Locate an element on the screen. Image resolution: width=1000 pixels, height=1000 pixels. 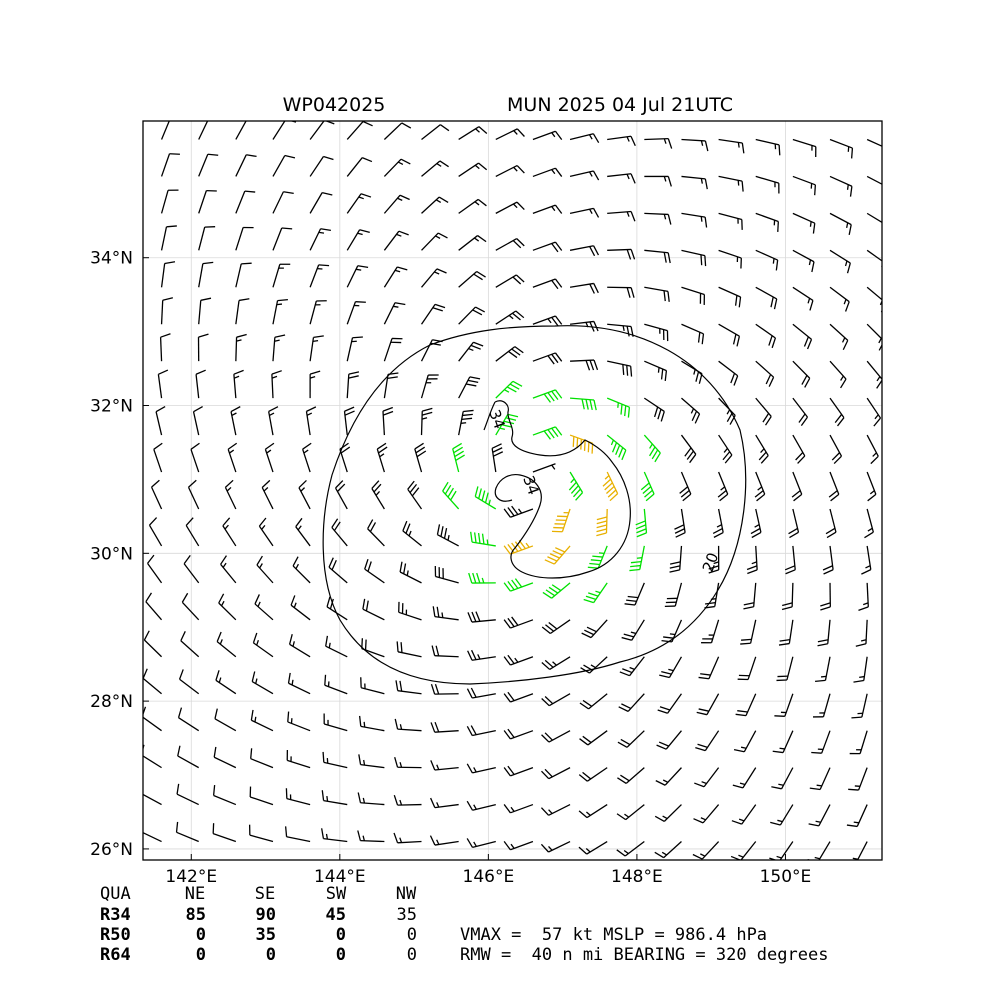
y-tick-label: 26°N is located at coordinates (111, 850).